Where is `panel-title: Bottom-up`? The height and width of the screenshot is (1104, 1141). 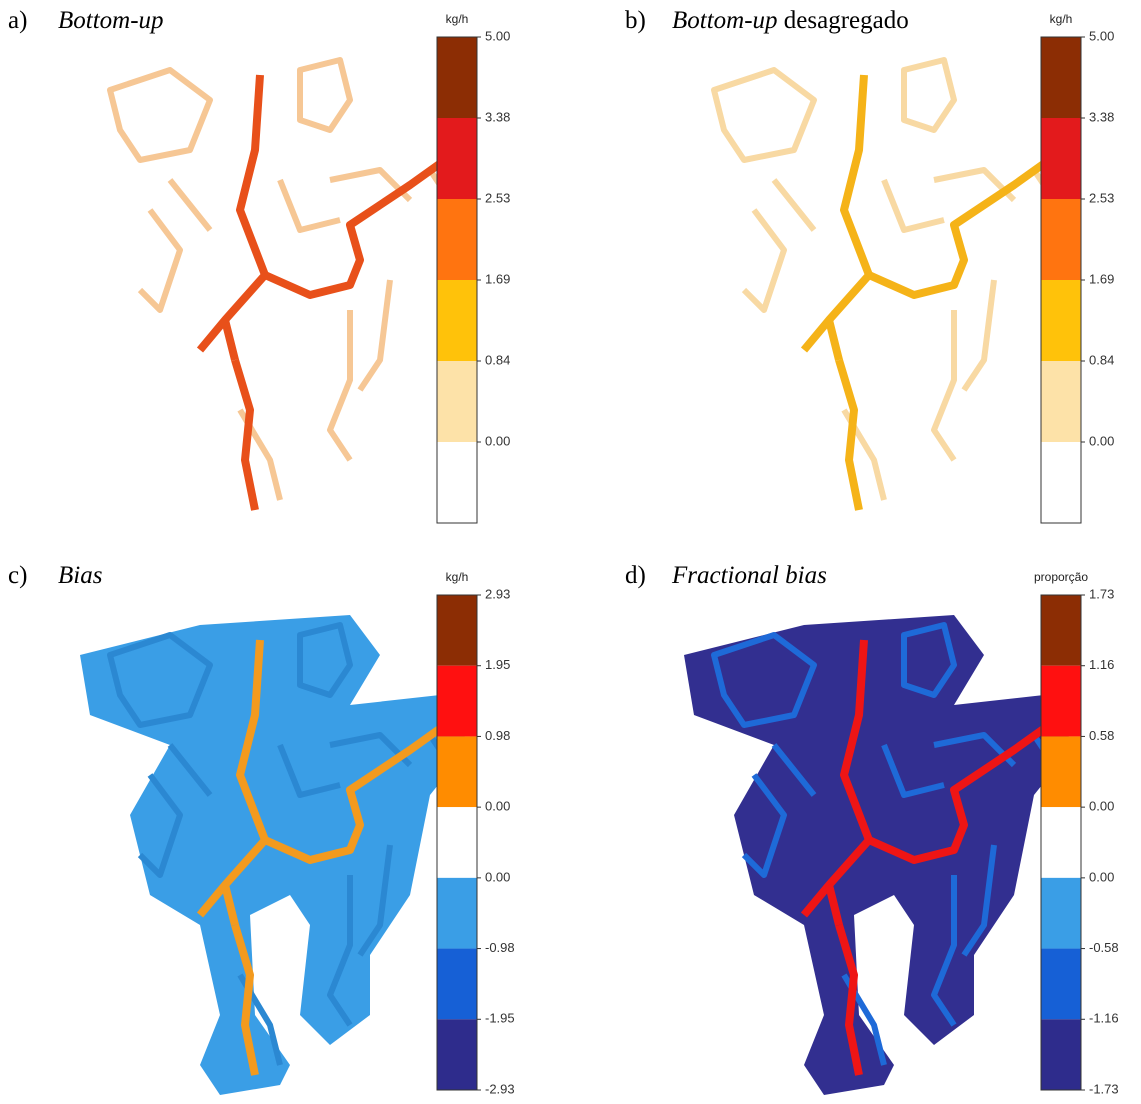
panel-title: Bottom-up is located at coordinates (111, 20).